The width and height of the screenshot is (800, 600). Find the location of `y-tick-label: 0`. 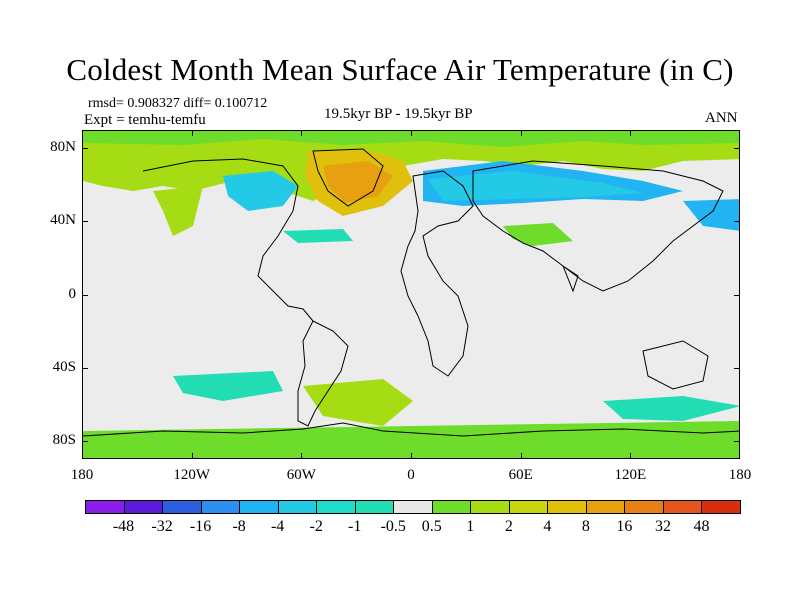

y-tick-label: 0 is located at coordinates (72, 293).